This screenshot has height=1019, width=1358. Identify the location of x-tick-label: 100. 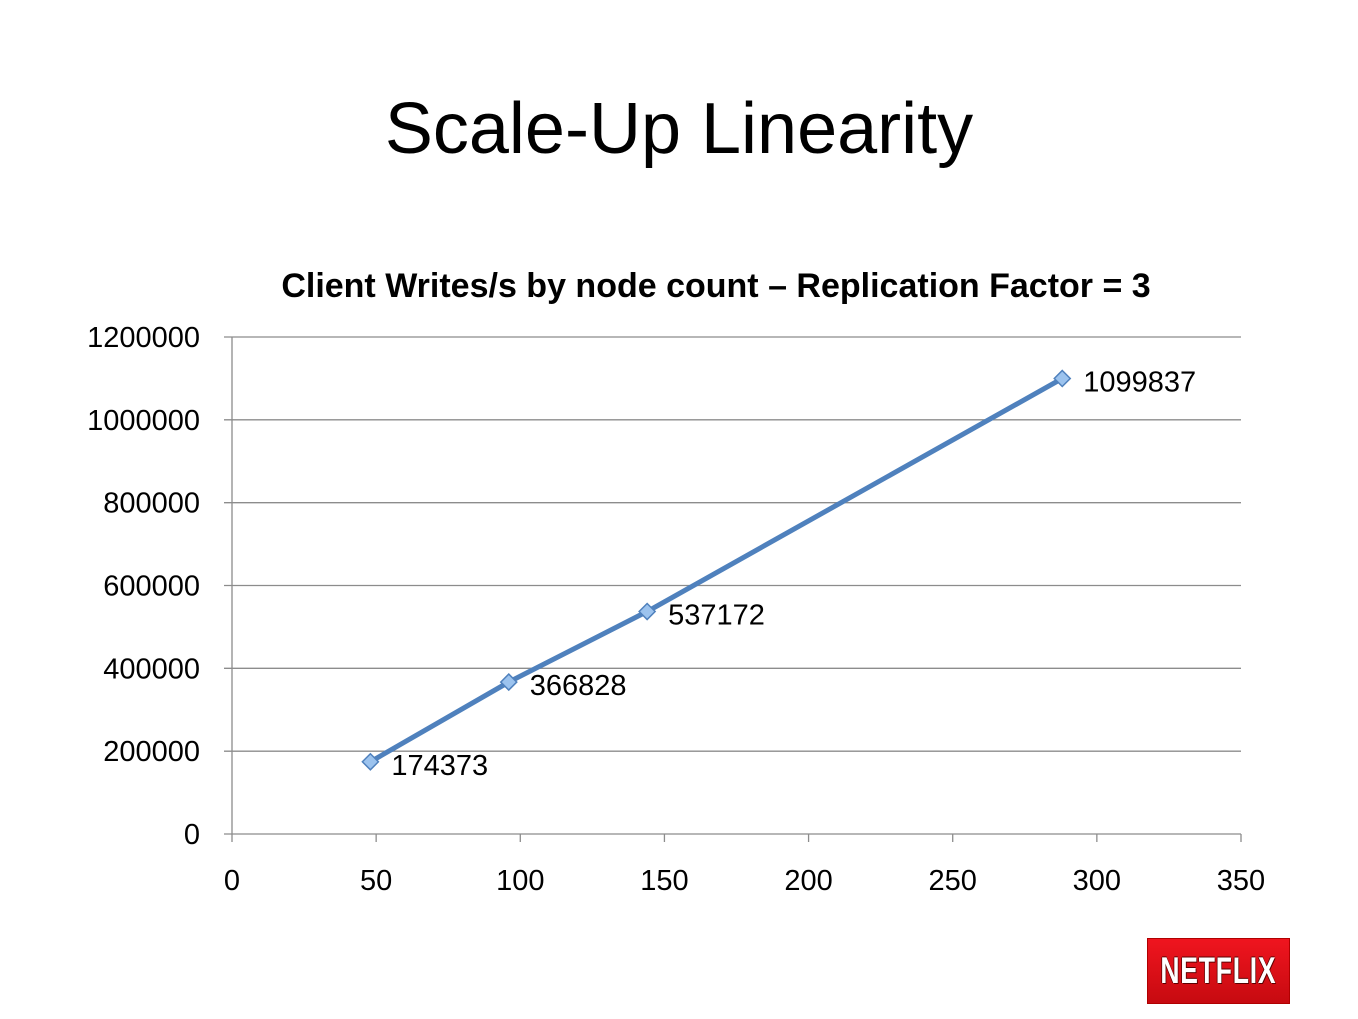
(520, 881).